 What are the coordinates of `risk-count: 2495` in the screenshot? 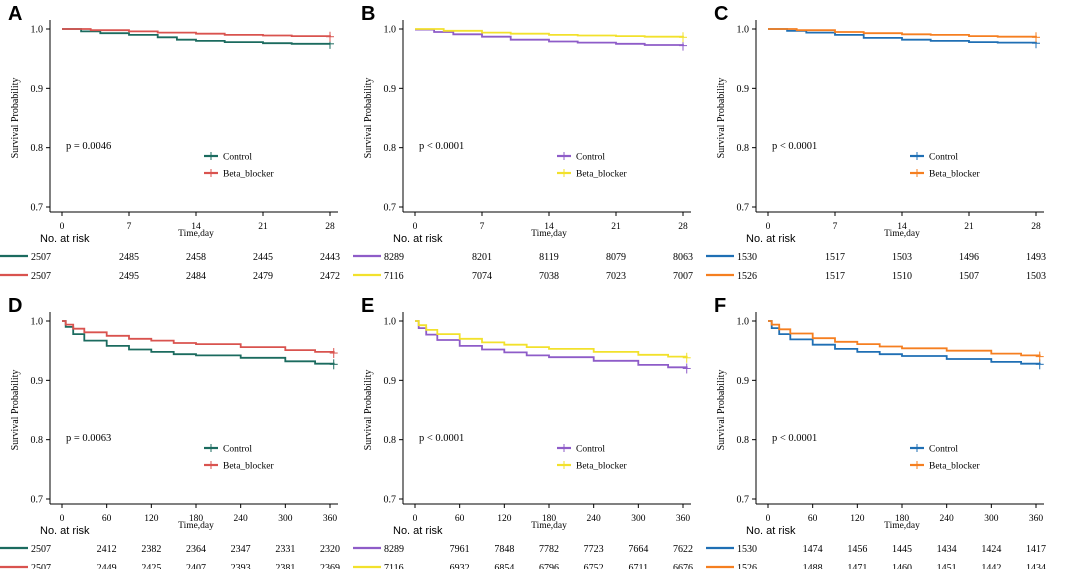 It's located at (129, 276).